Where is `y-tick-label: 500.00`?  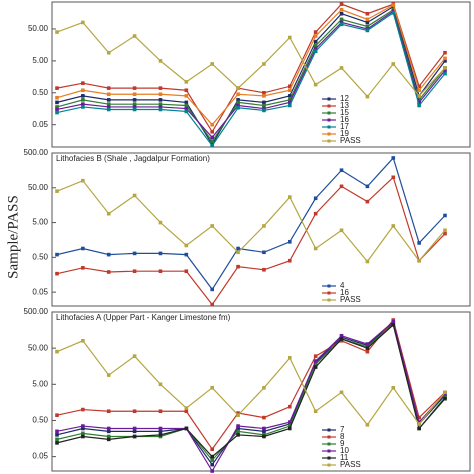 y-tick-label: 500.00 is located at coordinates (36, 152).